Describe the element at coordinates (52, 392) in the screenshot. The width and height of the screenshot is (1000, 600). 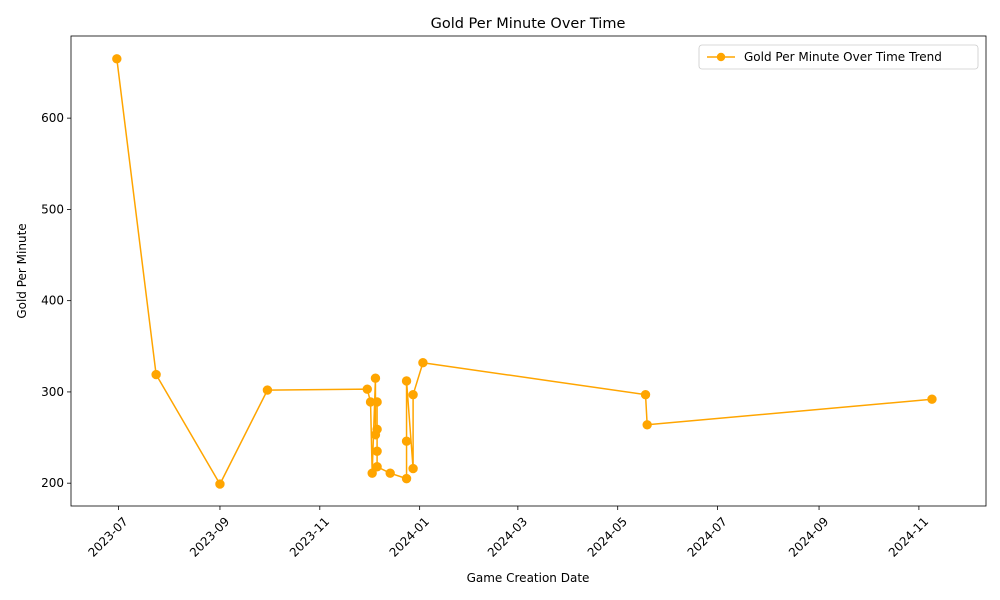
I see `y-tick-label: 300` at that location.